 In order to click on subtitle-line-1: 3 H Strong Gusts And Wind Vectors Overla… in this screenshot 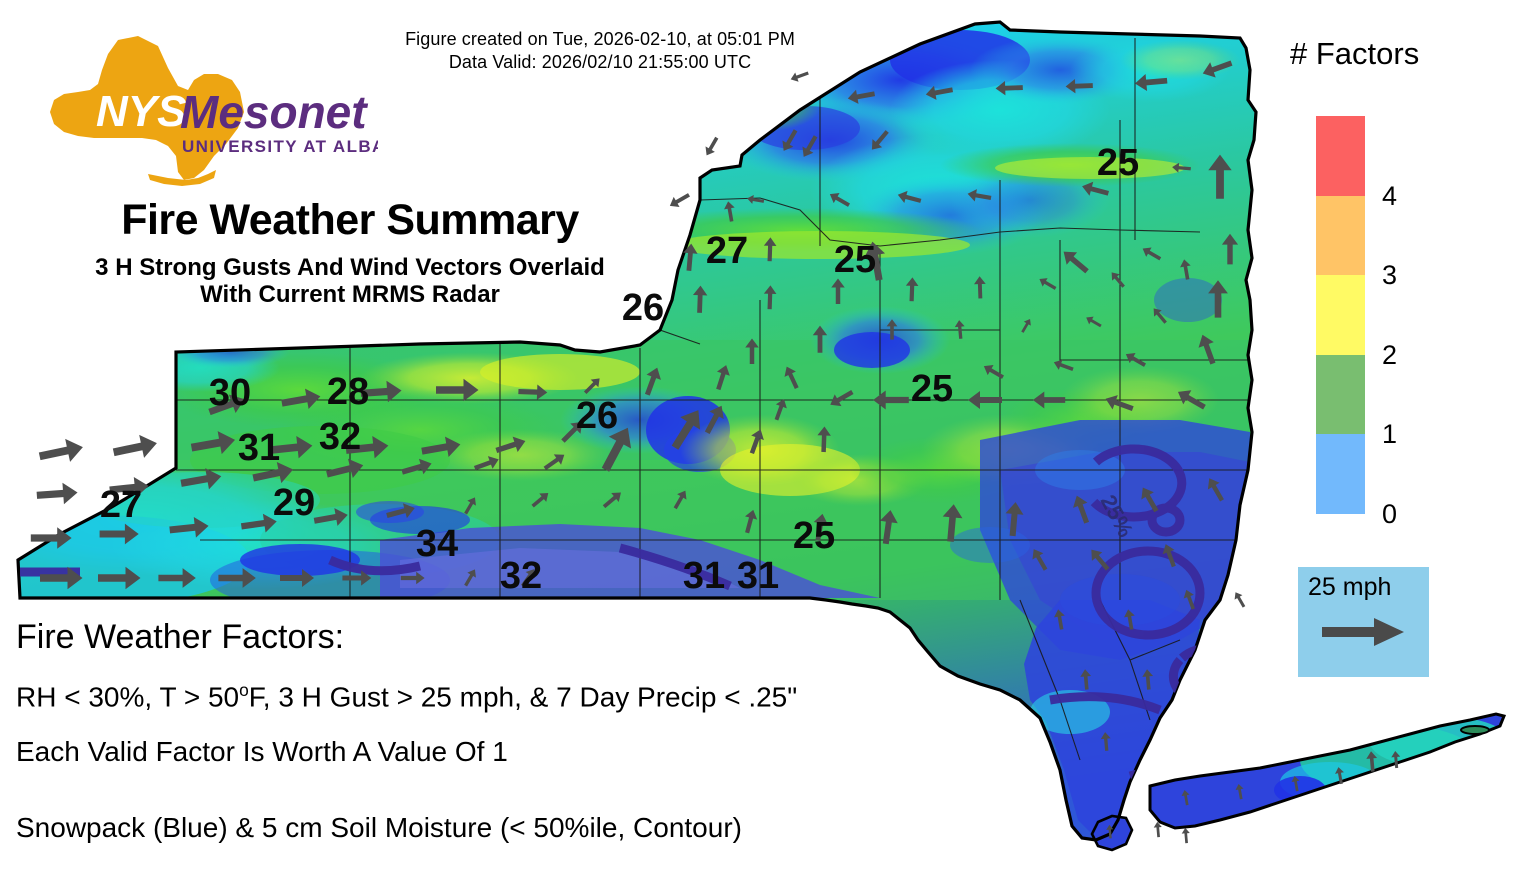, I will do `click(350, 267)`.